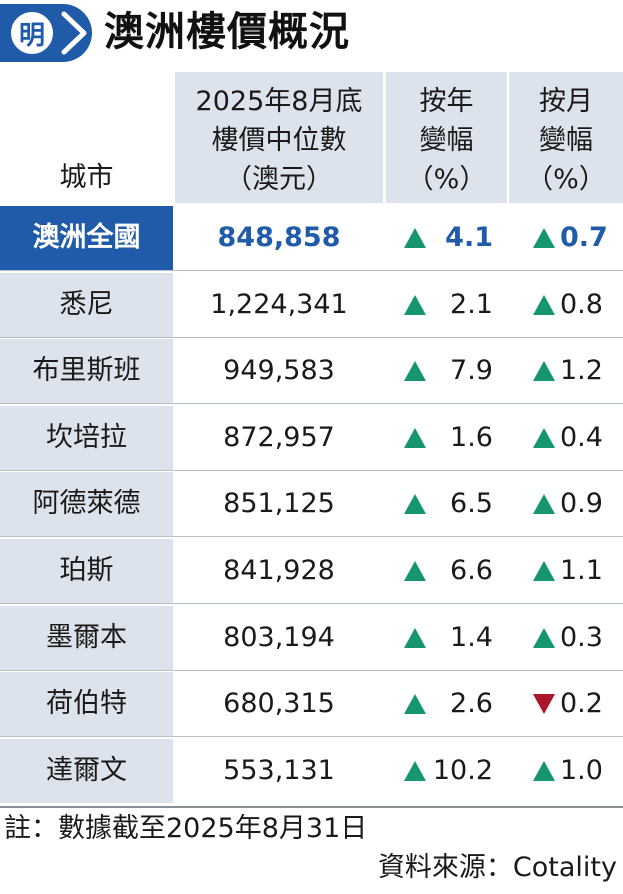  Describe the element at coordinates (279, 770) in the screenshot. I see `median-price-cell: 553,131` at that location.